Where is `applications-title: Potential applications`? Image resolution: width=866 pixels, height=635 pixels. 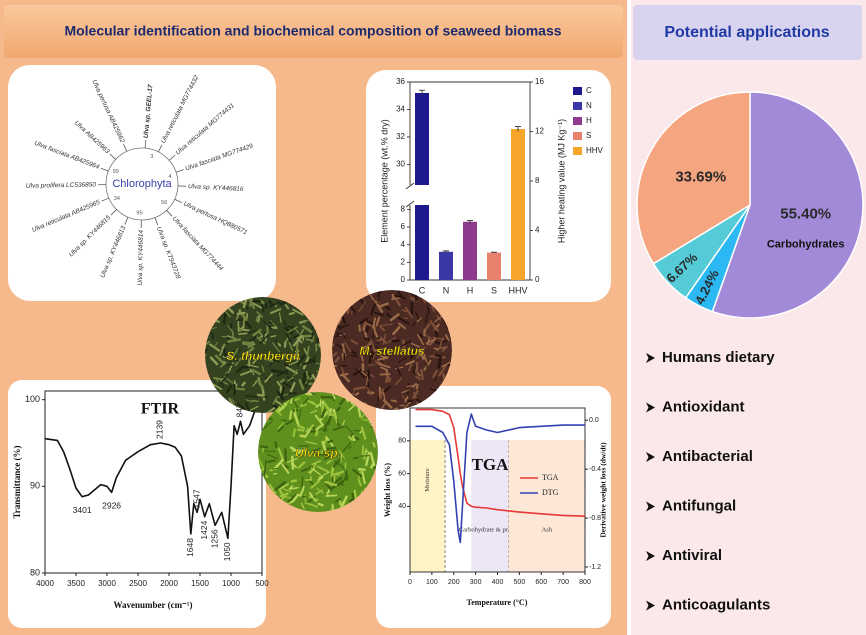
applications-title: Potential applications is located at coordinates (746, 32).